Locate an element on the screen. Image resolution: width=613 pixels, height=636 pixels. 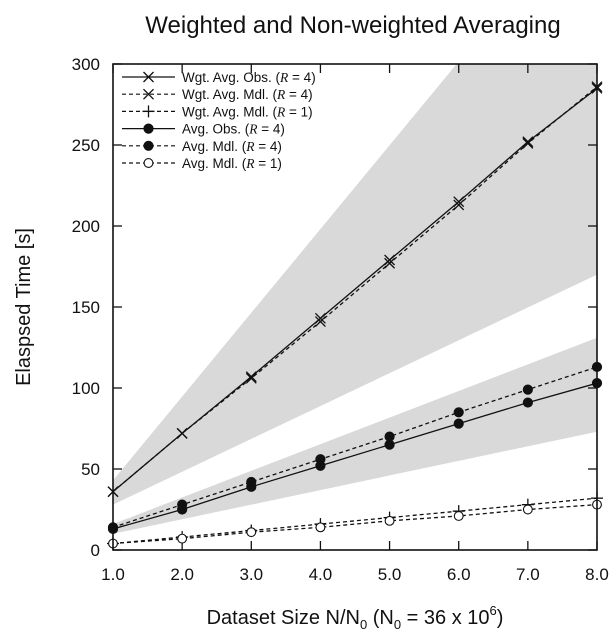
y-tick-label-5: 200 is located at coordinates (86, 226).